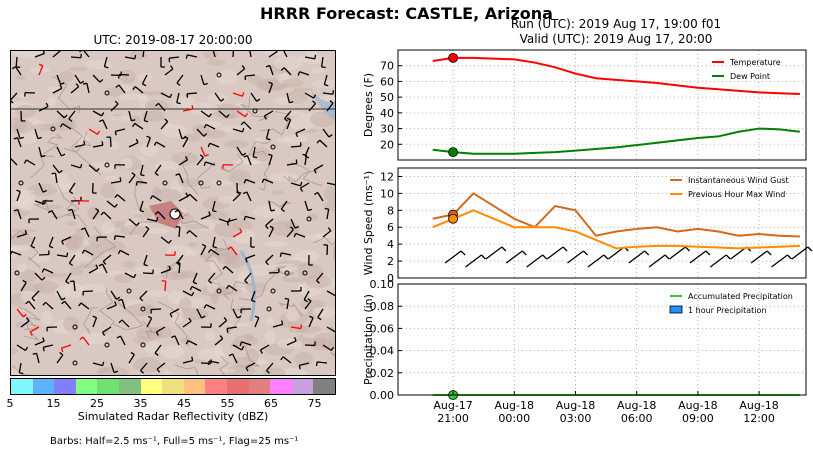 Image resolution: width=813 pixels, height=460 pixels. I want to click on plot-area, so click(602, 223).